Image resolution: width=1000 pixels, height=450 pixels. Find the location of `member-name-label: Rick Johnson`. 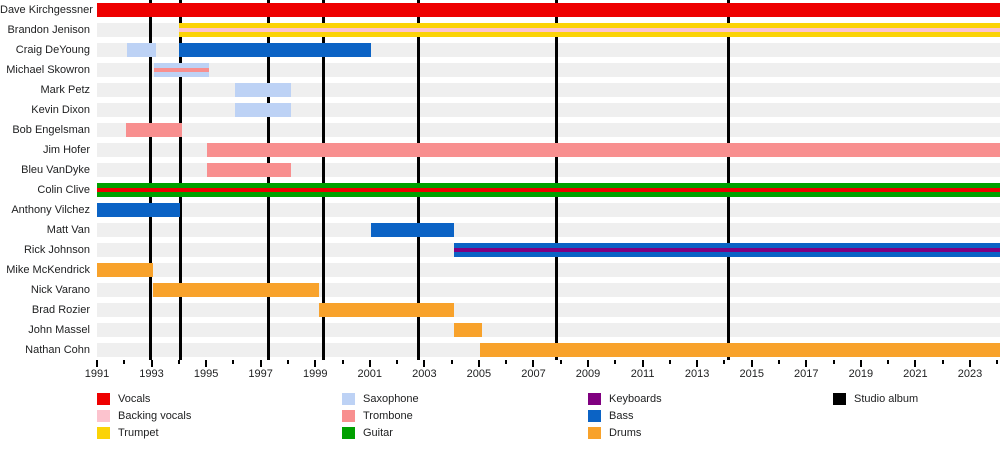

member-name-label: Rick Johnson is located at coordinates (56, 250).